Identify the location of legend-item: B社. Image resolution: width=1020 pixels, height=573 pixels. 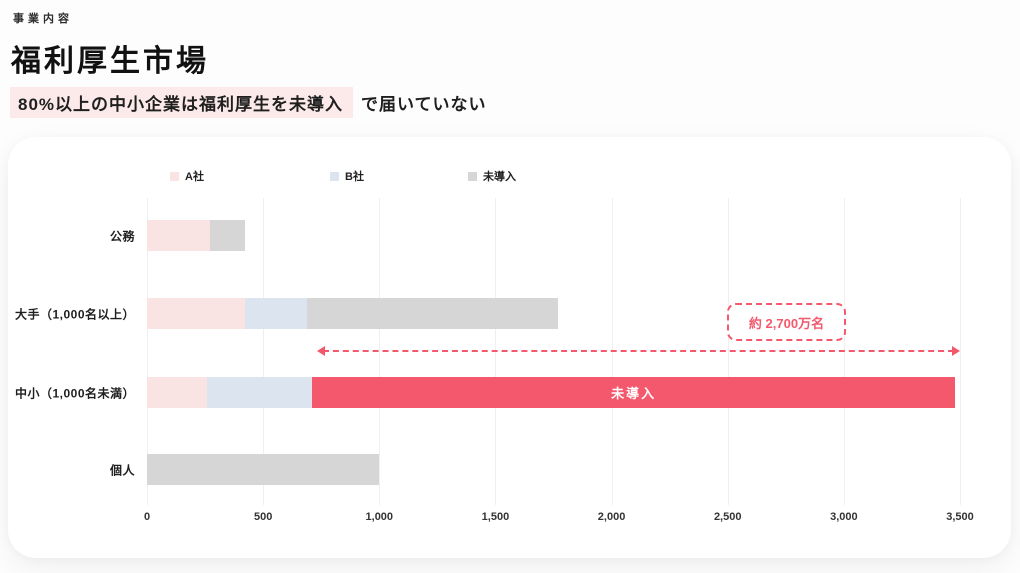
(347, 176).